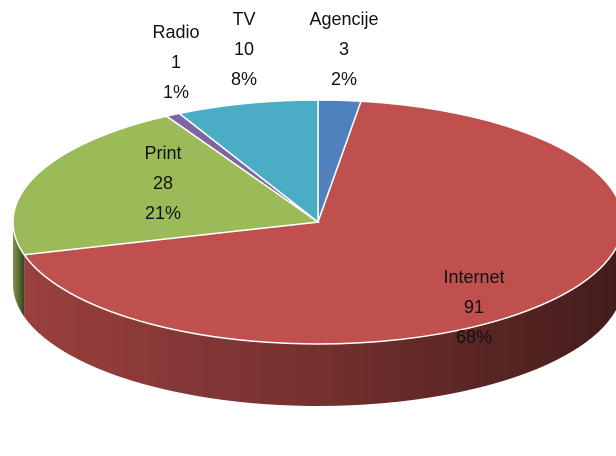  I want to click on slice-value: 1, so click(176, 62).